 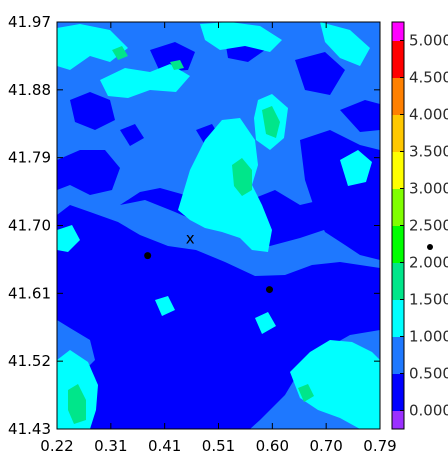 I want to click on mid-region-top-center, so click(x=145, y=81).